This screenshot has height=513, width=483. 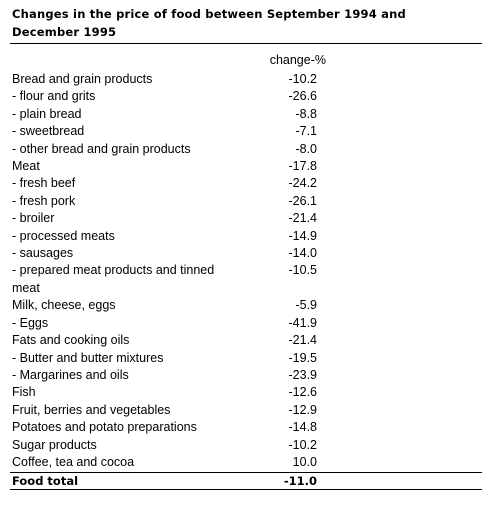 What do you see at coordinates (303, 357) in the screenshot?
I see `row-value: -19.5` at bounding box center [303, 357].